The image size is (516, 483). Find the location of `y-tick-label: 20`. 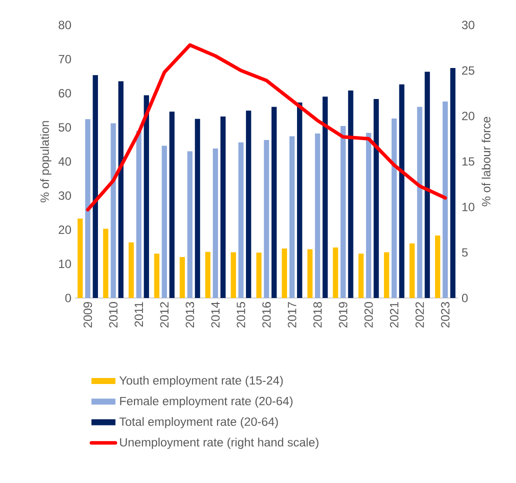

y-tick-label: 20 is located at coordinates (65, 230).